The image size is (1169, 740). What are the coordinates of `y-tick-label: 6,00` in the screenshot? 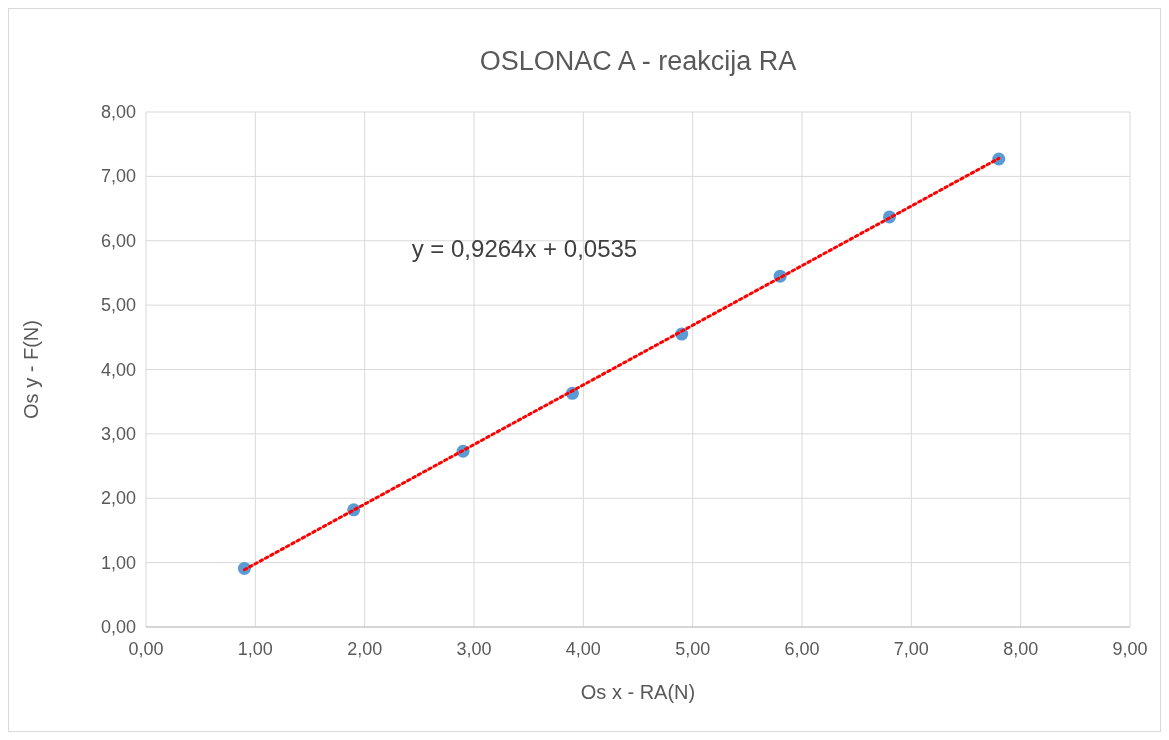 It's located at (118, 240).